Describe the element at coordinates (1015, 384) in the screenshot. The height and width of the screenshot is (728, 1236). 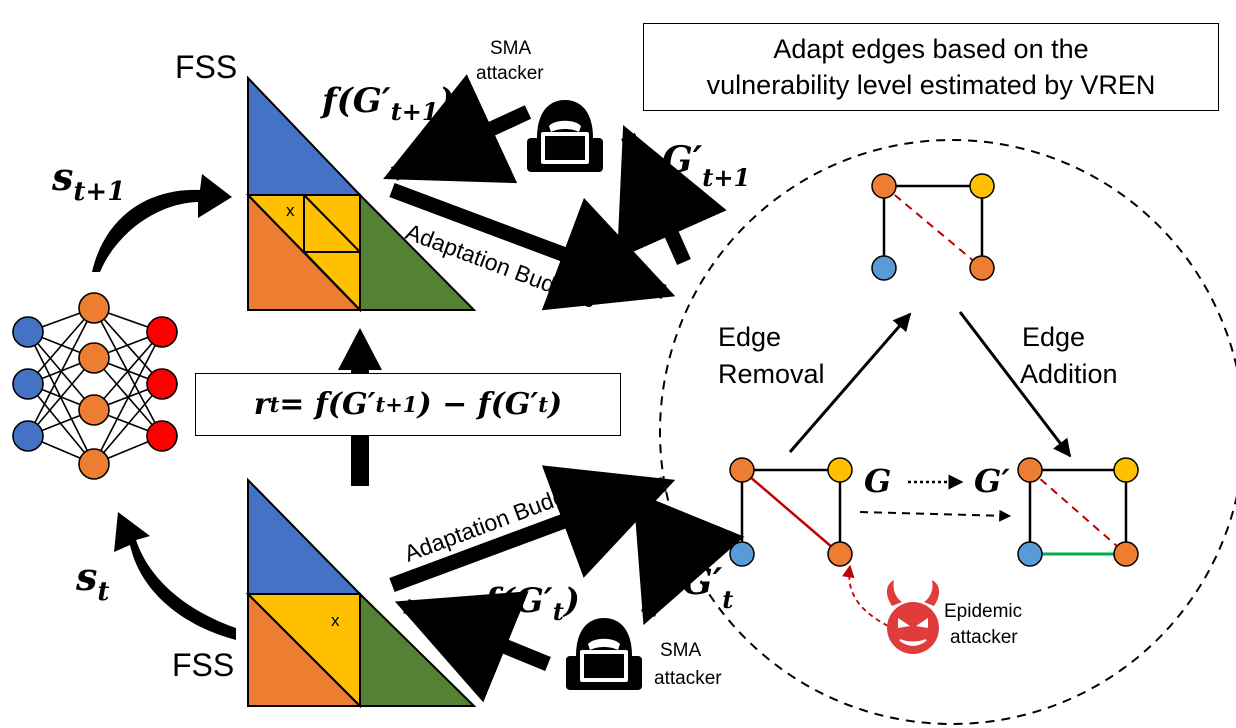
I see `arrow-edge-addition` at that location.